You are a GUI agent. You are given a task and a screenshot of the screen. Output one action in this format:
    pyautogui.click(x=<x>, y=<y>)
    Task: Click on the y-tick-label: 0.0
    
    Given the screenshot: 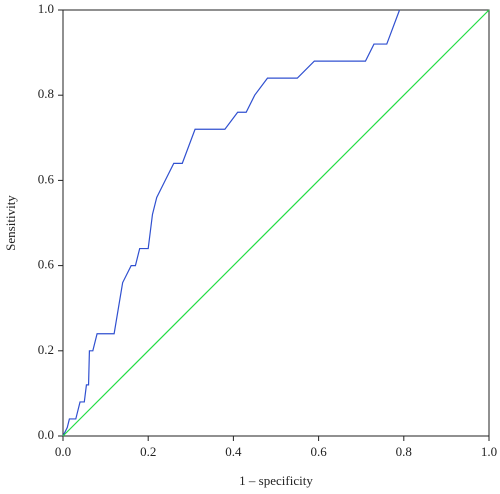 What is the action you would take?
    pyautogui.click(x=46, y=434)
    